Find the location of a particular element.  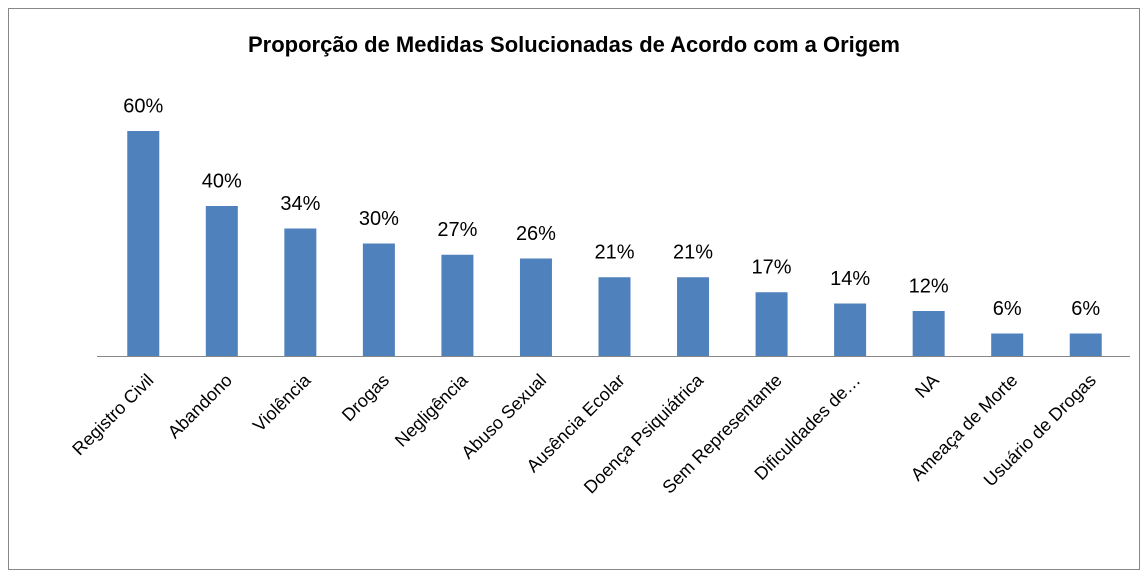

value-label: 12% is located at coordinates (929, 286).